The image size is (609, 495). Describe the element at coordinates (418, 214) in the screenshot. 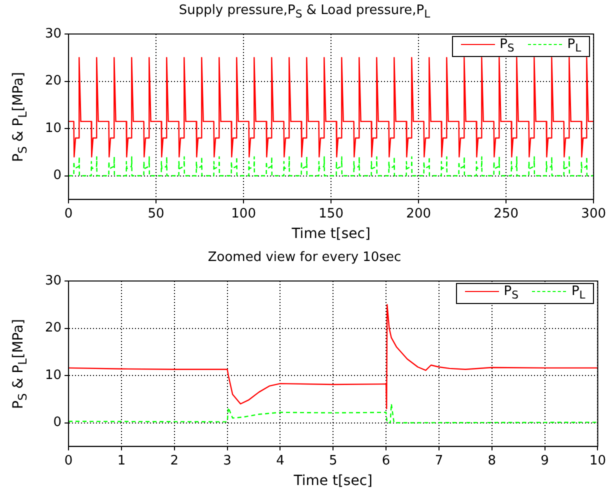

I see `x-tick-label: 200` at that location.